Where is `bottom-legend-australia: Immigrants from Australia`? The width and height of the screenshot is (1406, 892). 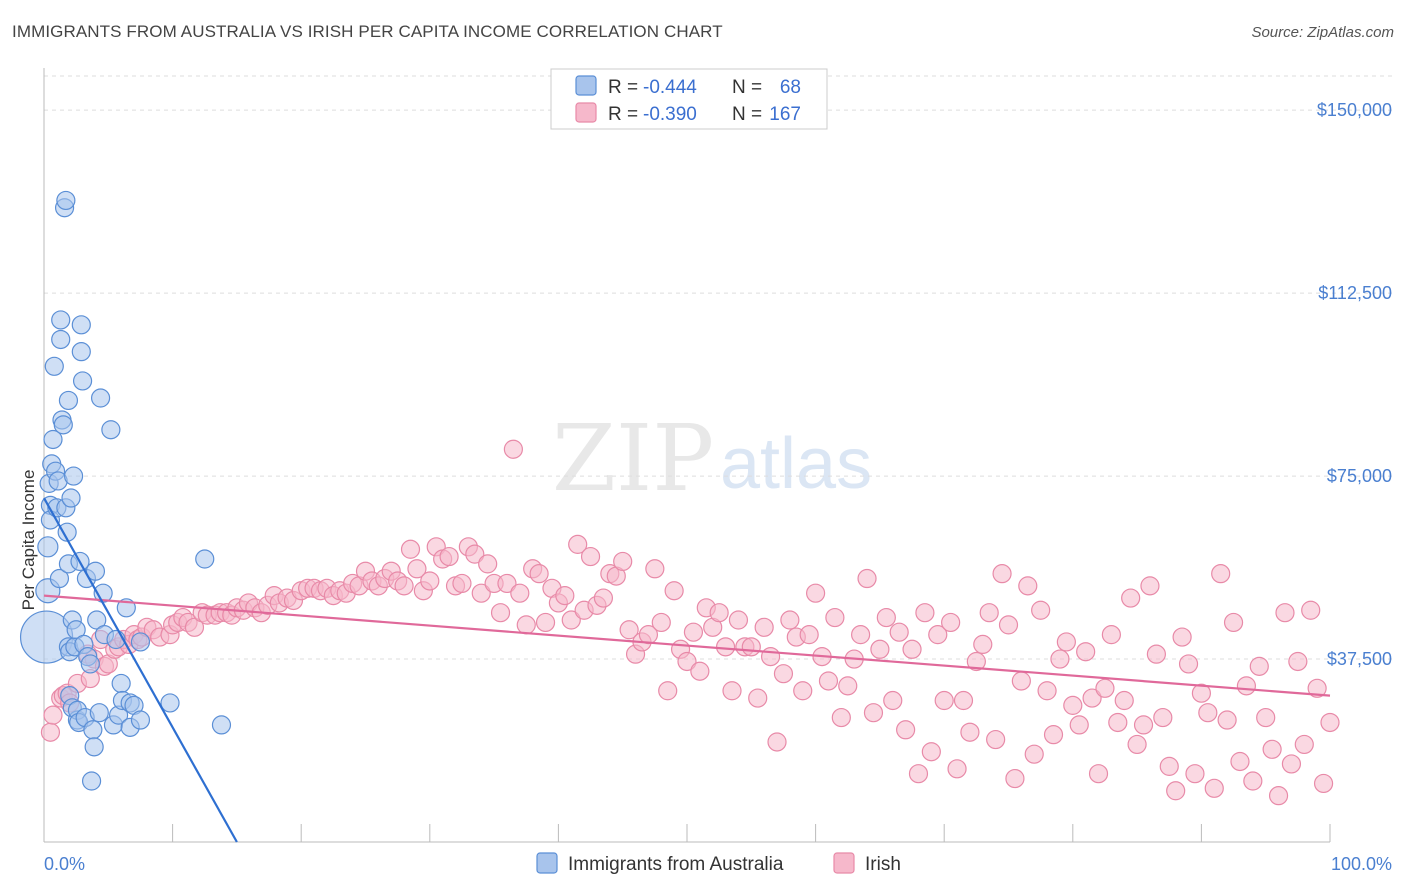
bottom-legend-australia: Immigrants from Australia is located at coordinates (676, 864).